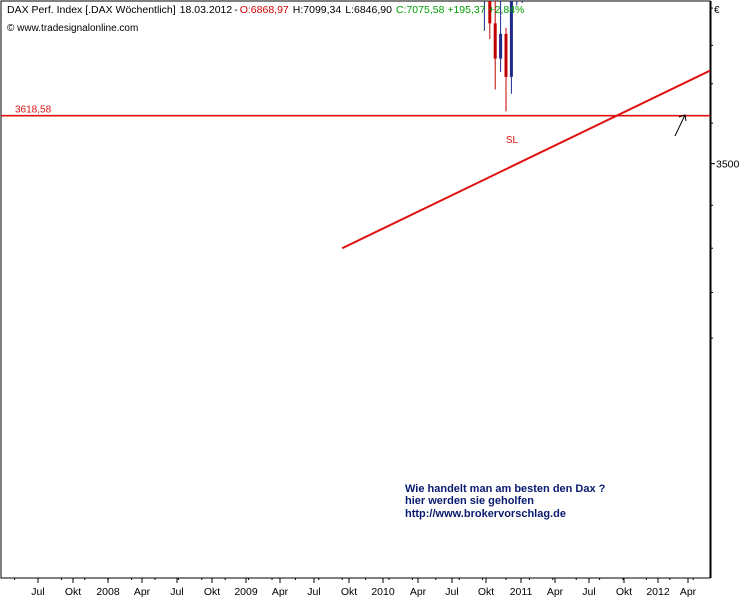  I want to click on y-tick-label: 3500, so click(728, 165).